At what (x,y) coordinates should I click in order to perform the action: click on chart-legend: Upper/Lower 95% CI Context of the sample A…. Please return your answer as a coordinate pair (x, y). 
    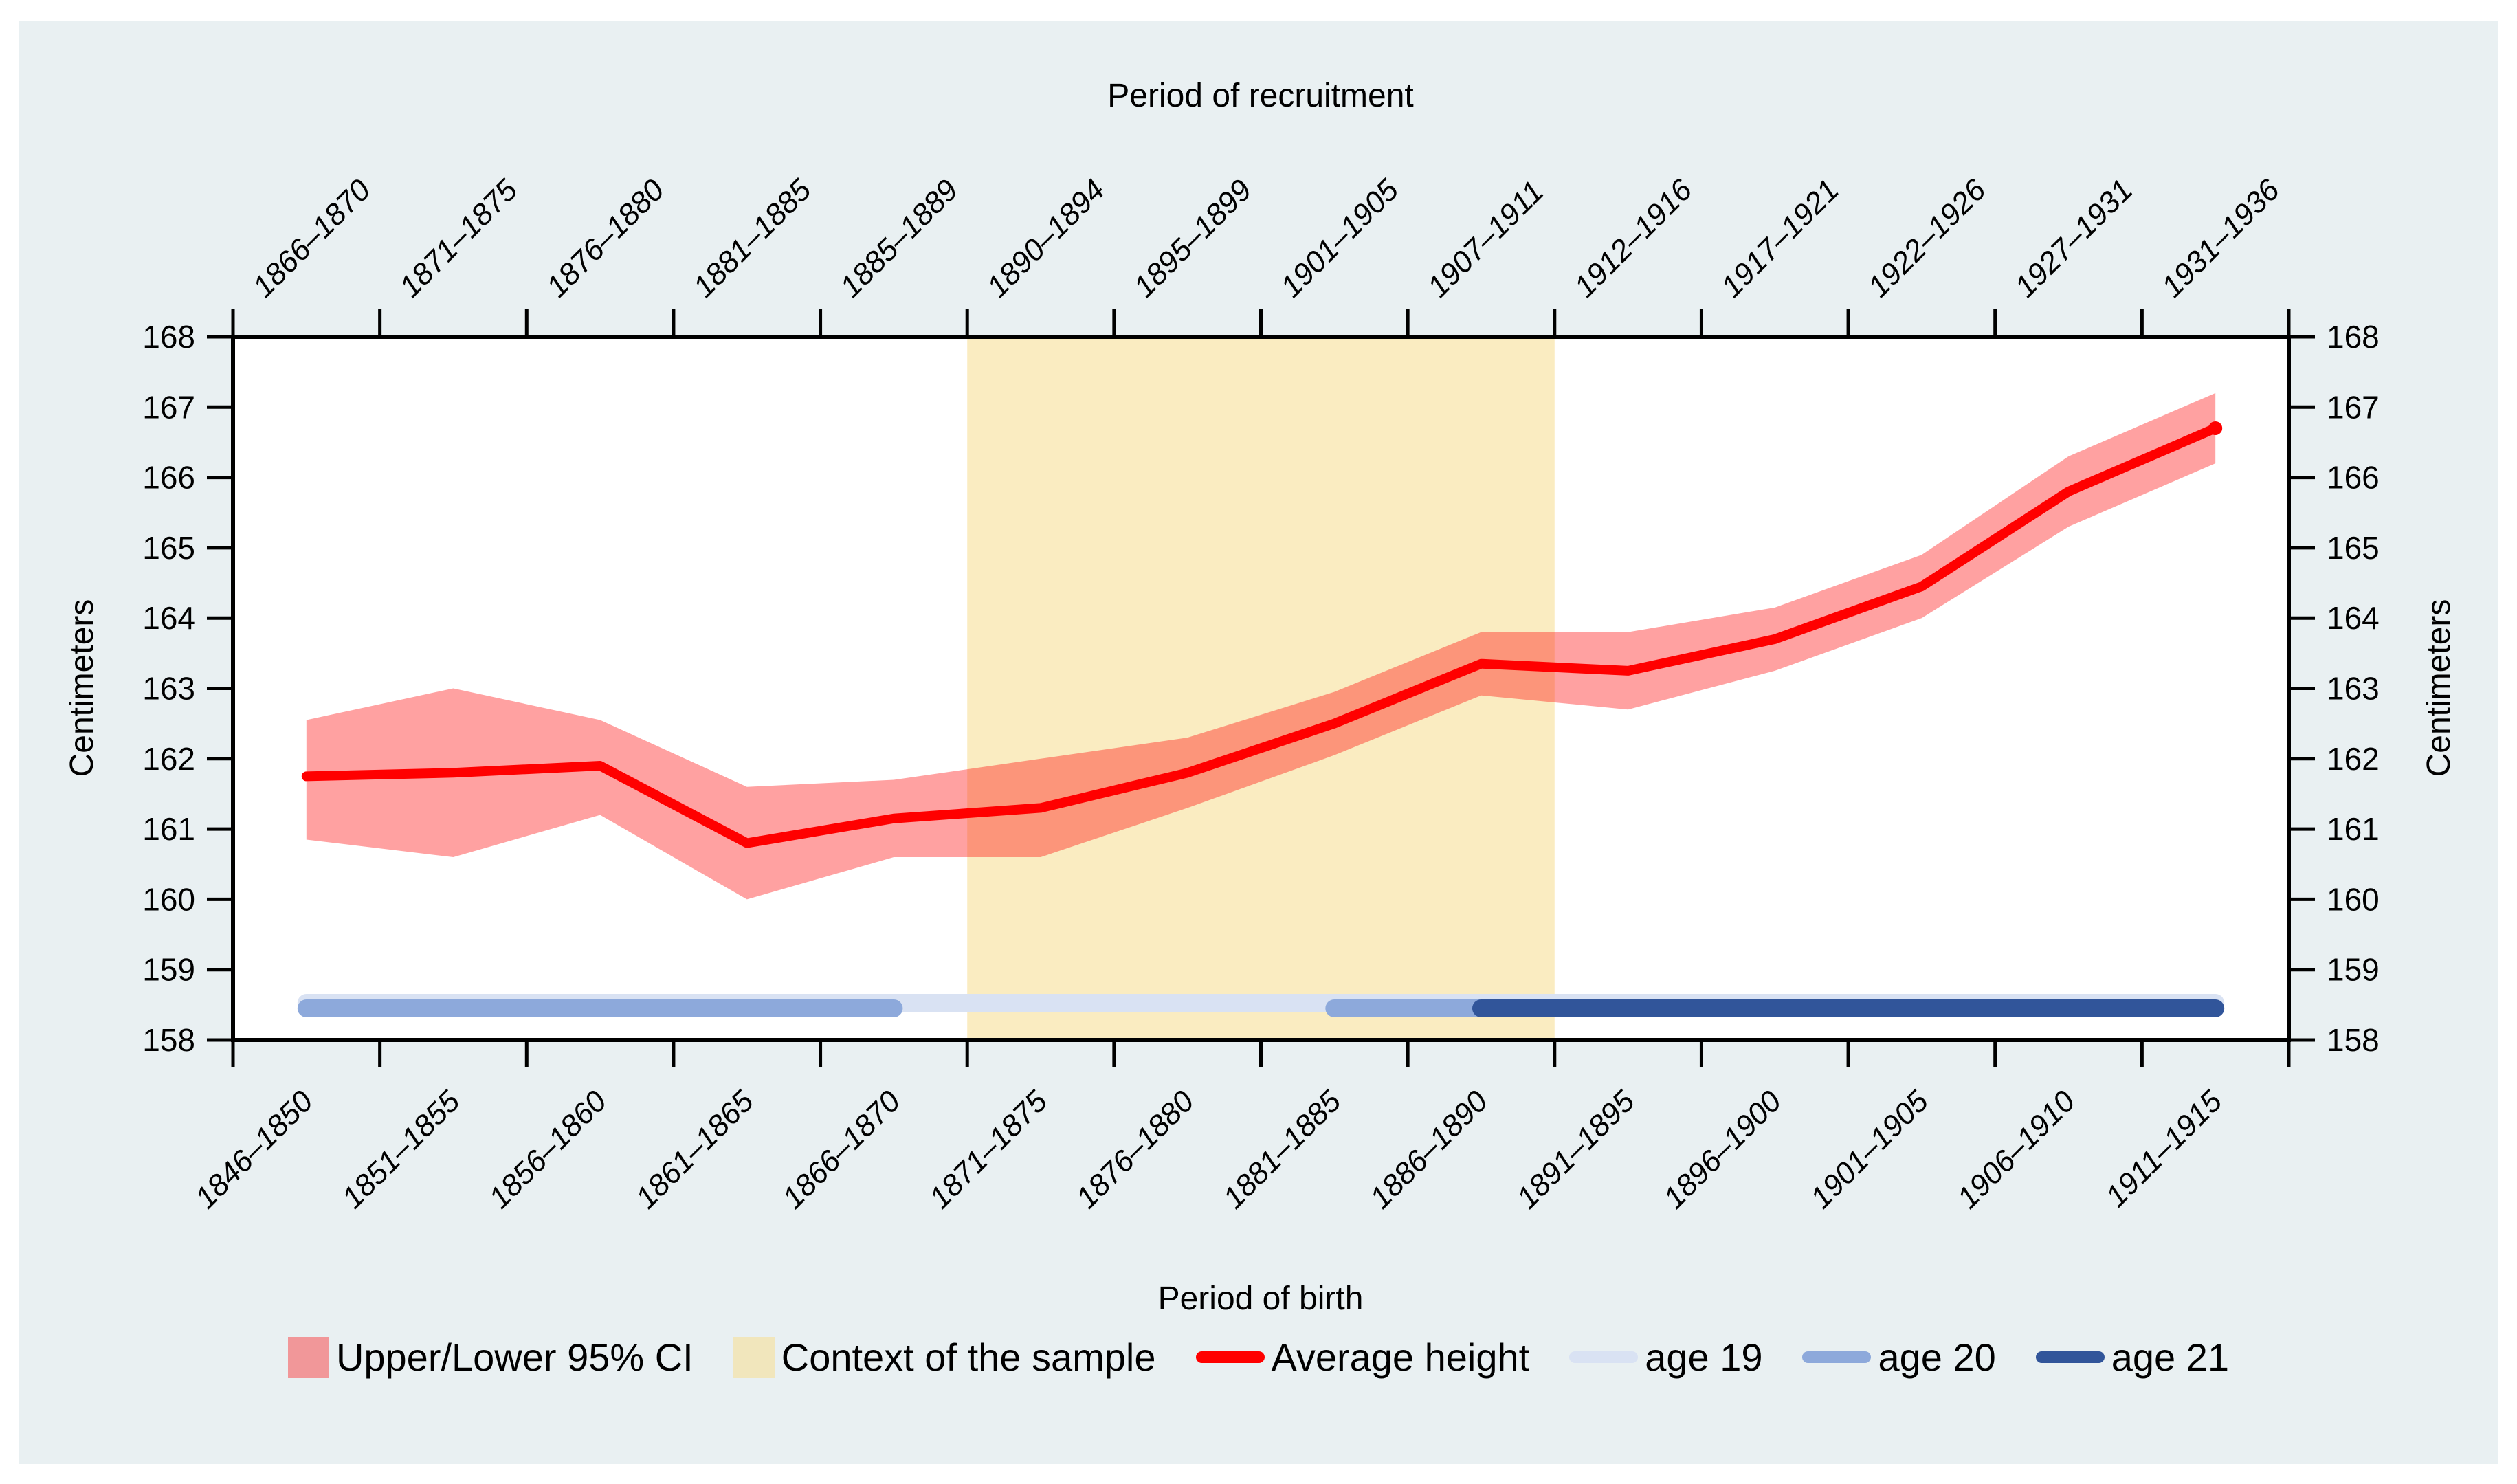
    Looking at the image, I should click on (1258, 1358).